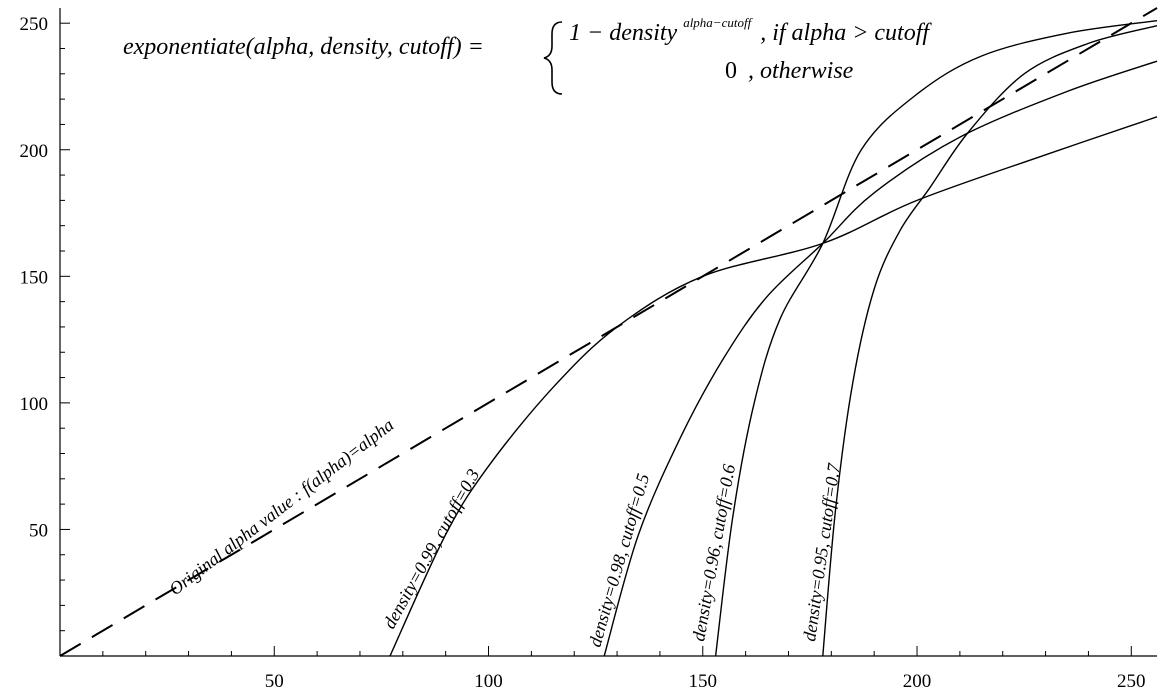 The image size is (1161, 698). What do you see at coordinates (713, 553) in the screenshot?
I see `curve-label-d096: density=0.96, cutoff=0.6` at bounding box center [713, 553].